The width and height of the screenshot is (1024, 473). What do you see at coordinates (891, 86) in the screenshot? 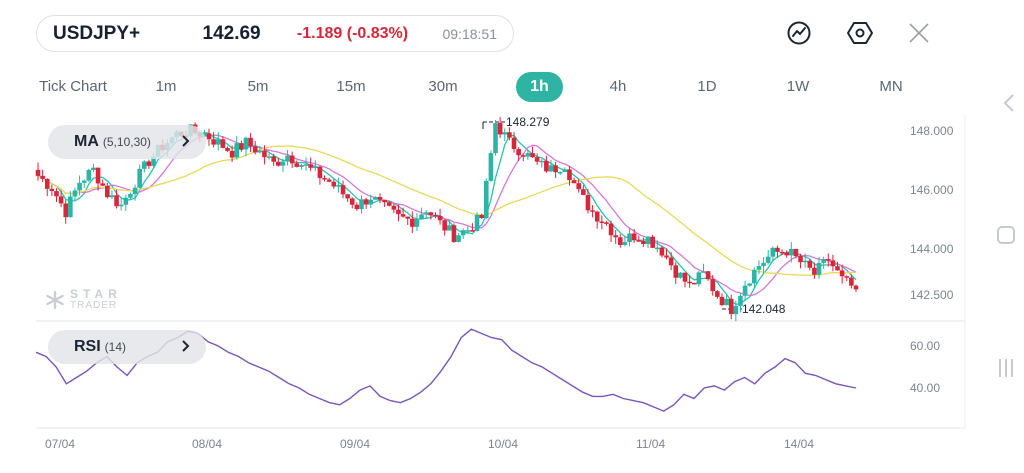
I see `tab-mn: MN` at bounding box center [891, 86].